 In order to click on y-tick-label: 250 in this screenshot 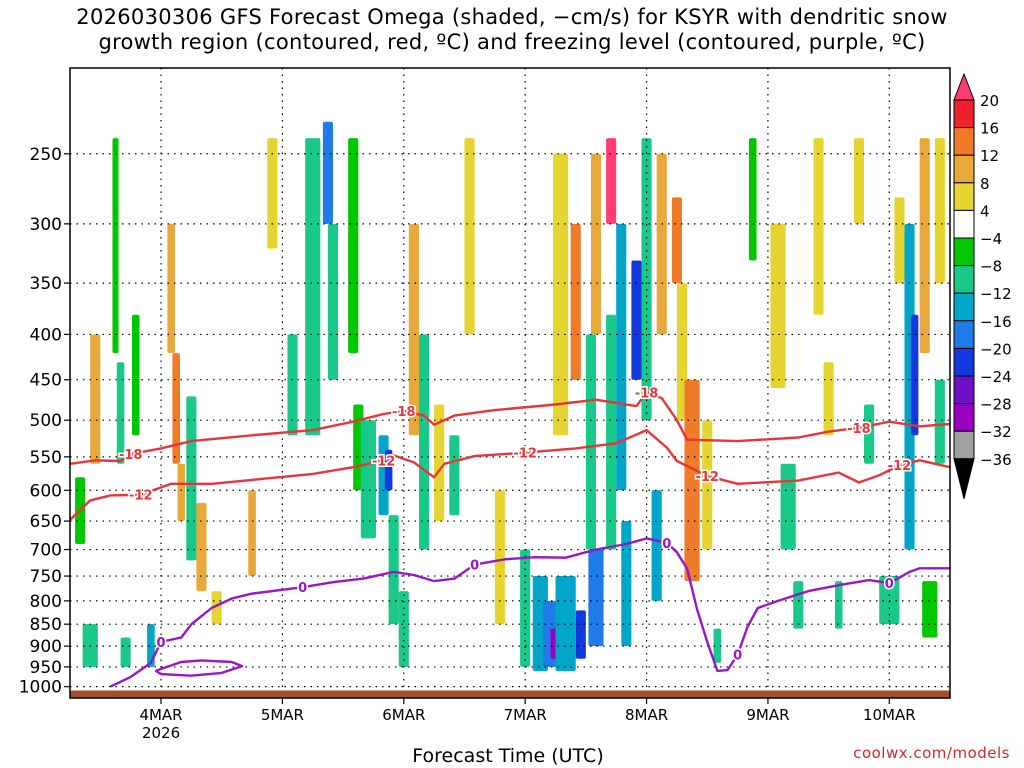, I will do `click(46, 155)`.